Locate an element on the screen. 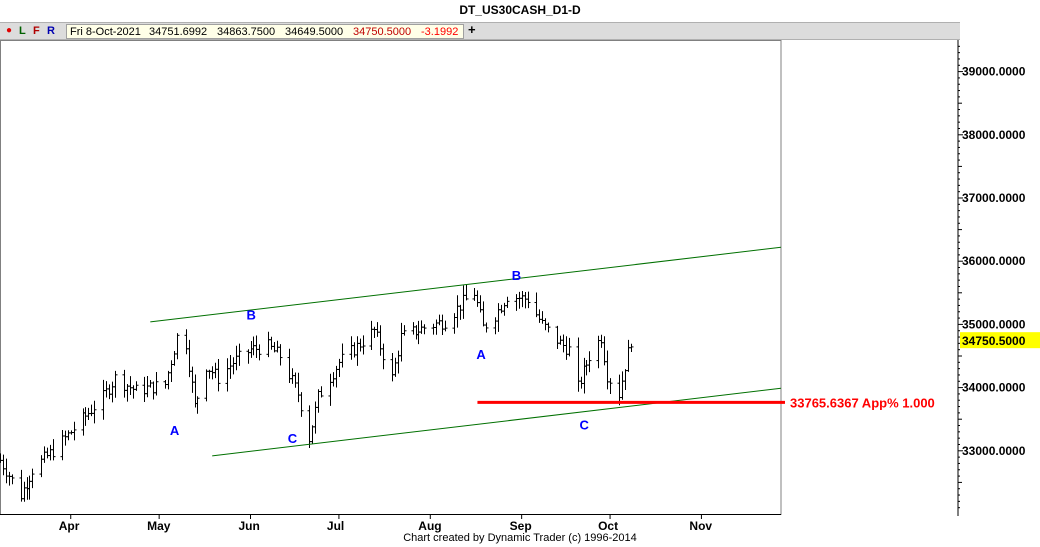 The image size is (1040, 547). x-tick-label: Apr is located at coordinates (69, 526).